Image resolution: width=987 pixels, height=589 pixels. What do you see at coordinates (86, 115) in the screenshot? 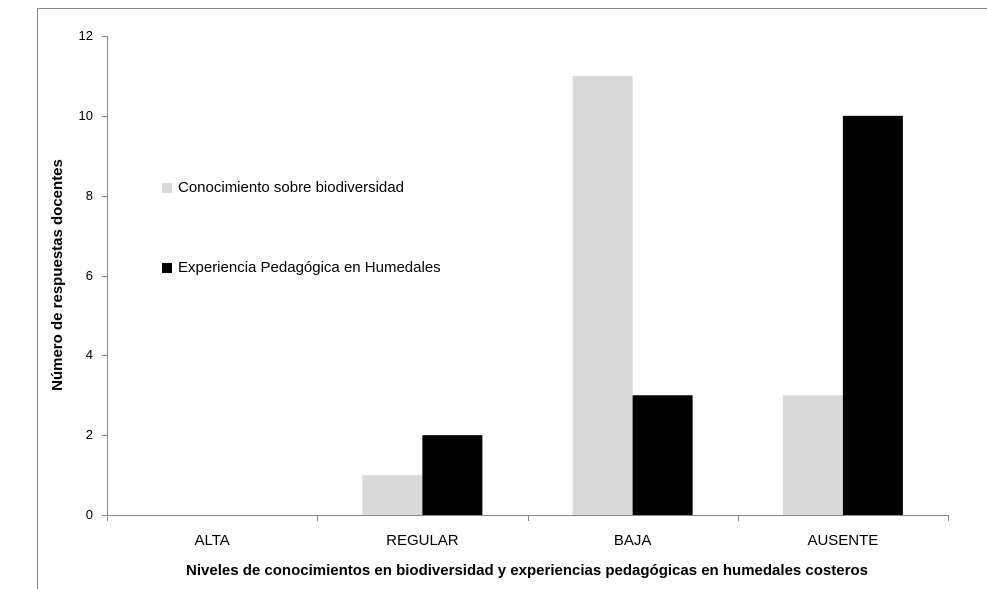
I see `y-tick-label: 10` at bounding box center [86, 115].